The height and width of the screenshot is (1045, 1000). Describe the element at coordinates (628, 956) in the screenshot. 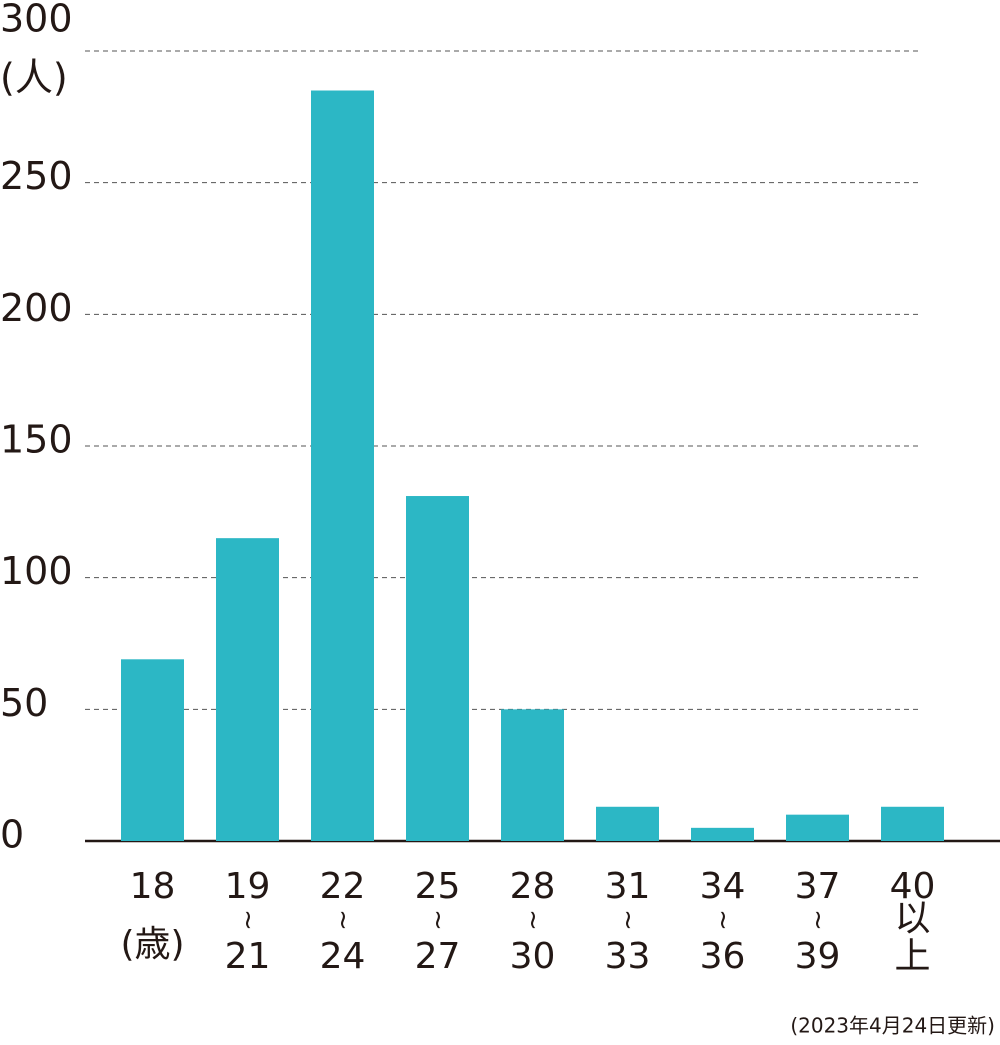

I see `x-tick-label: 33` at that location.